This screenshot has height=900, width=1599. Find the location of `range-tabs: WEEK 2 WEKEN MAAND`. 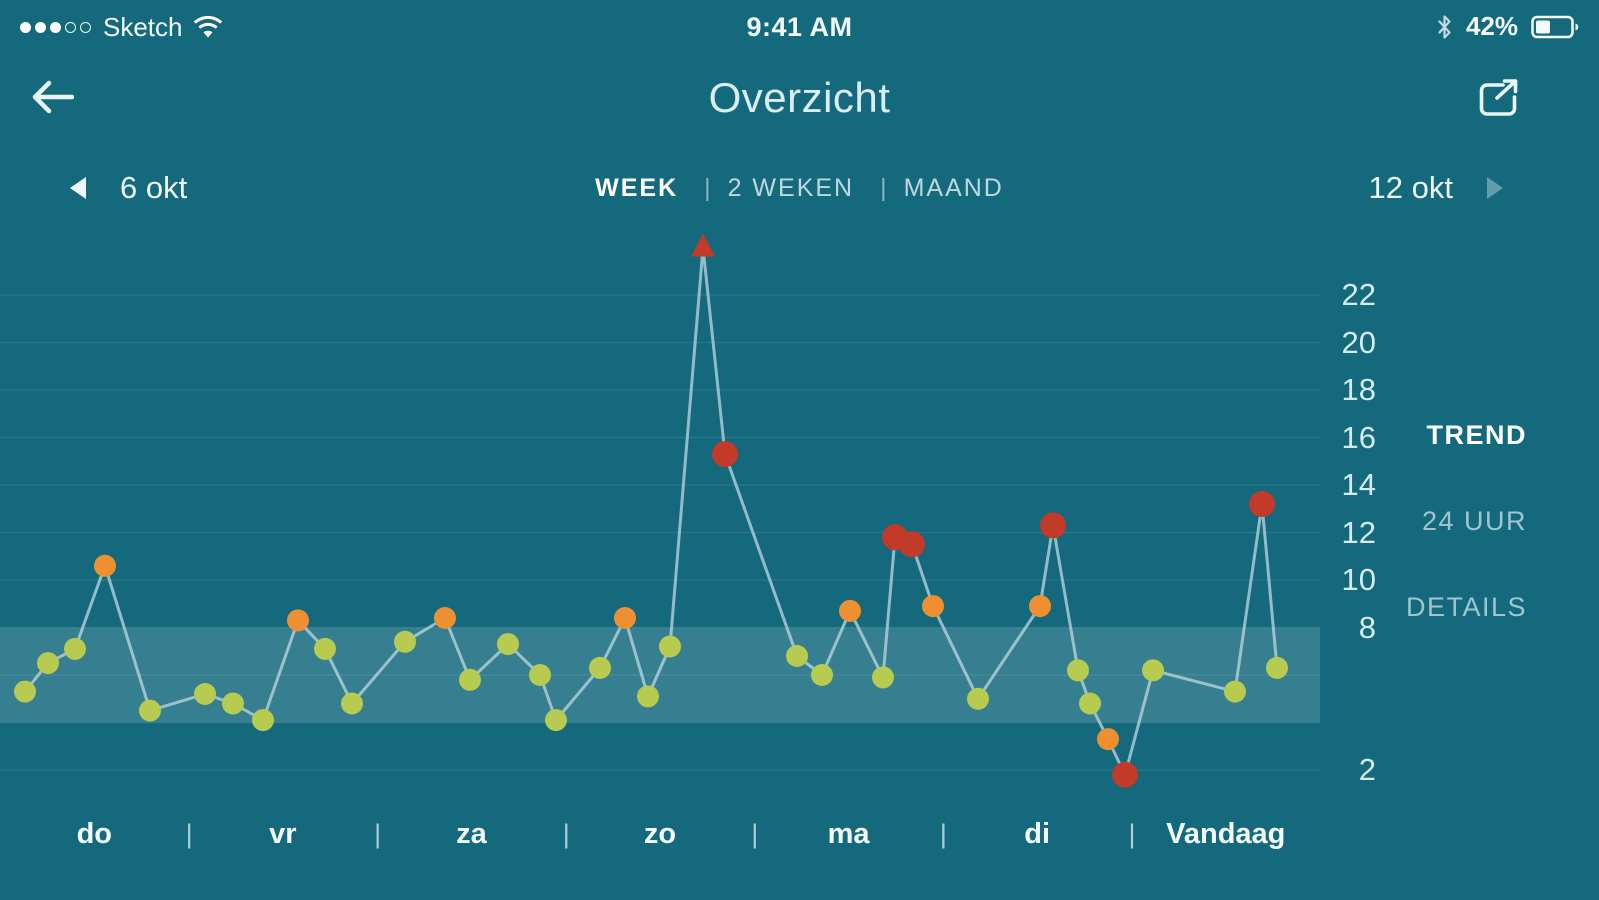

range-tabs: WEEK 2 WEKEN MAAND is located at coordinates (799, 188).